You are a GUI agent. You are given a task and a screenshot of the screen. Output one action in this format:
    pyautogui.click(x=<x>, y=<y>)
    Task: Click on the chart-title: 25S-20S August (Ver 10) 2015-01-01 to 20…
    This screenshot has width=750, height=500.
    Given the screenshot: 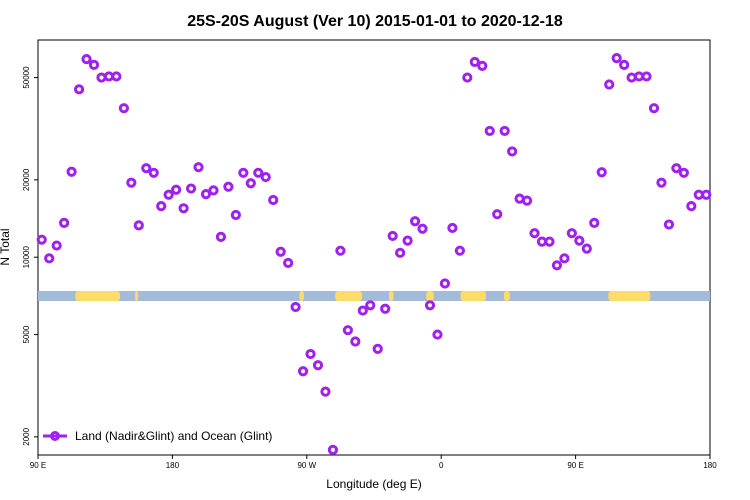 What is the action you would take?
    pyautogui.click(x=375, y=21)
    